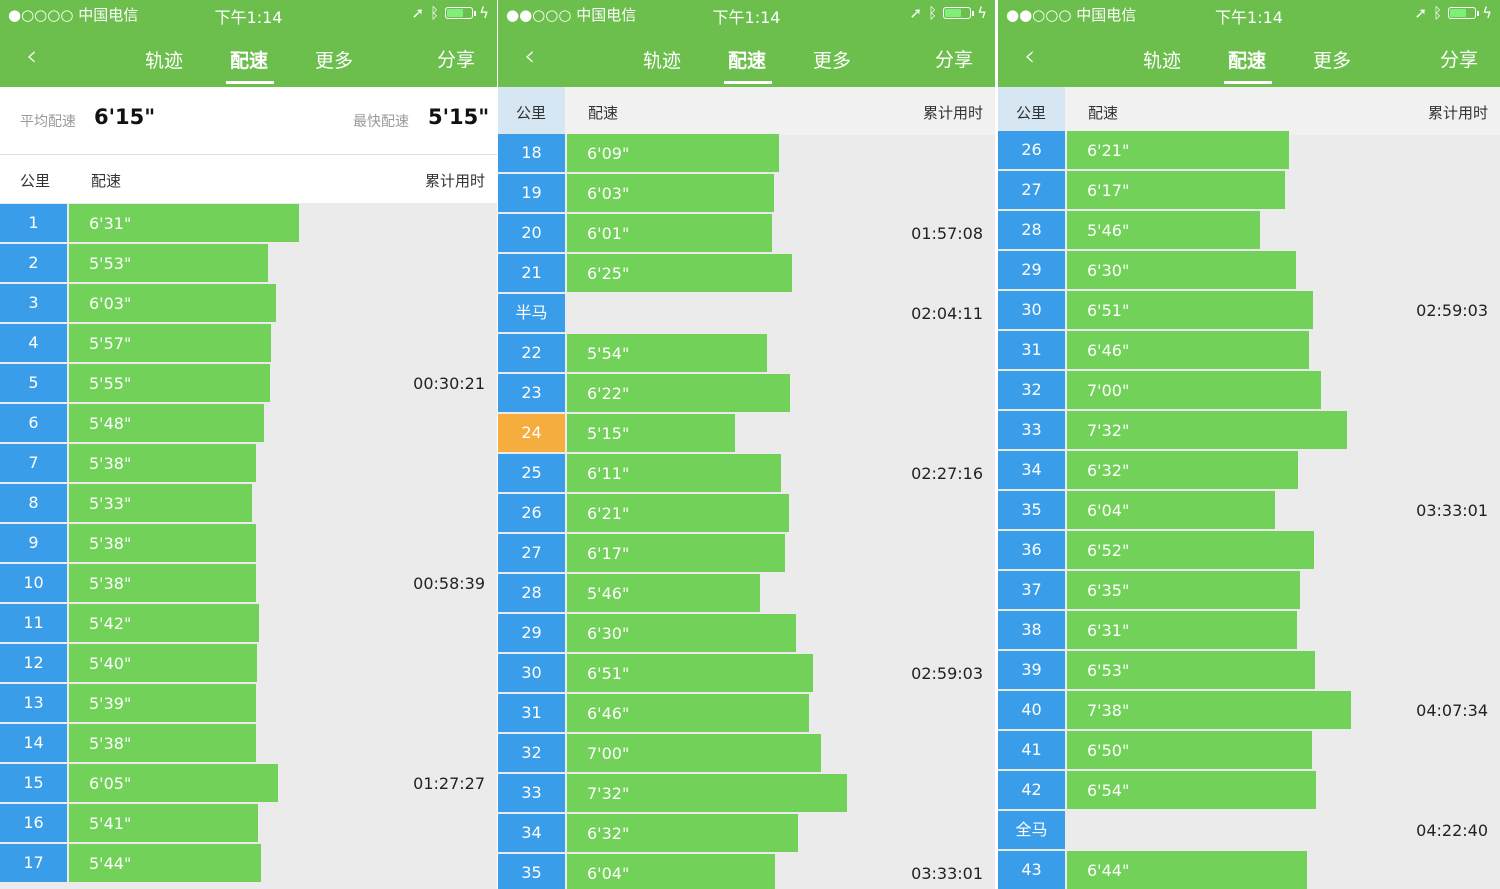  Describe the element at coordinates (531, 193) in the screenshot. I see `split-km: 19` at that location.